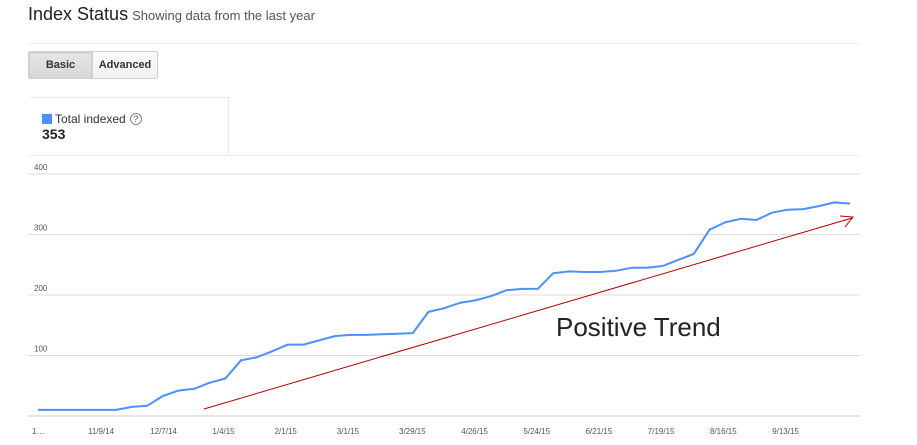  Describe the element at coordinates (125, 65) in the screenshot. I see `advanced-tab: Advanced` at that location.